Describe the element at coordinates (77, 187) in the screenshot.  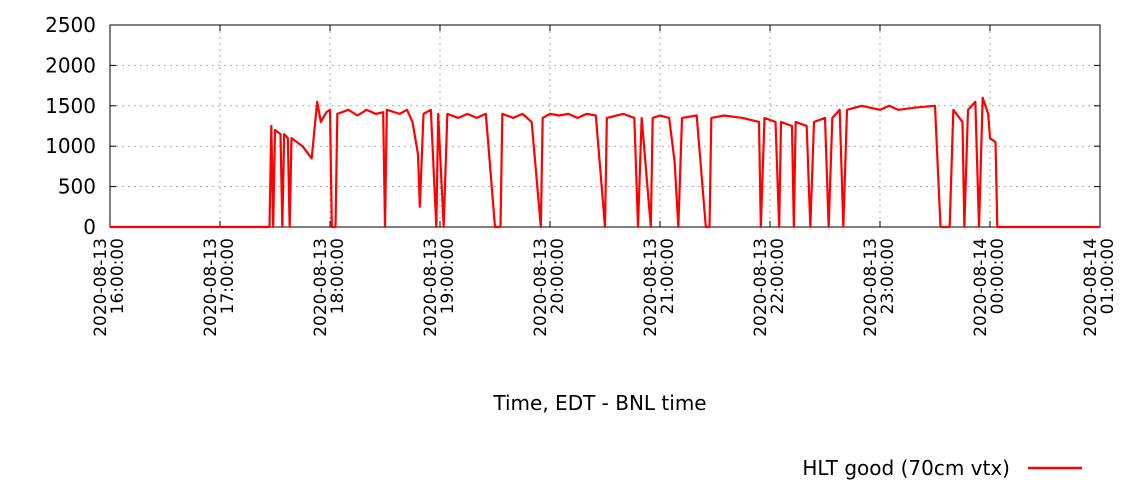
I see `y-tick-label: 500` at that location.